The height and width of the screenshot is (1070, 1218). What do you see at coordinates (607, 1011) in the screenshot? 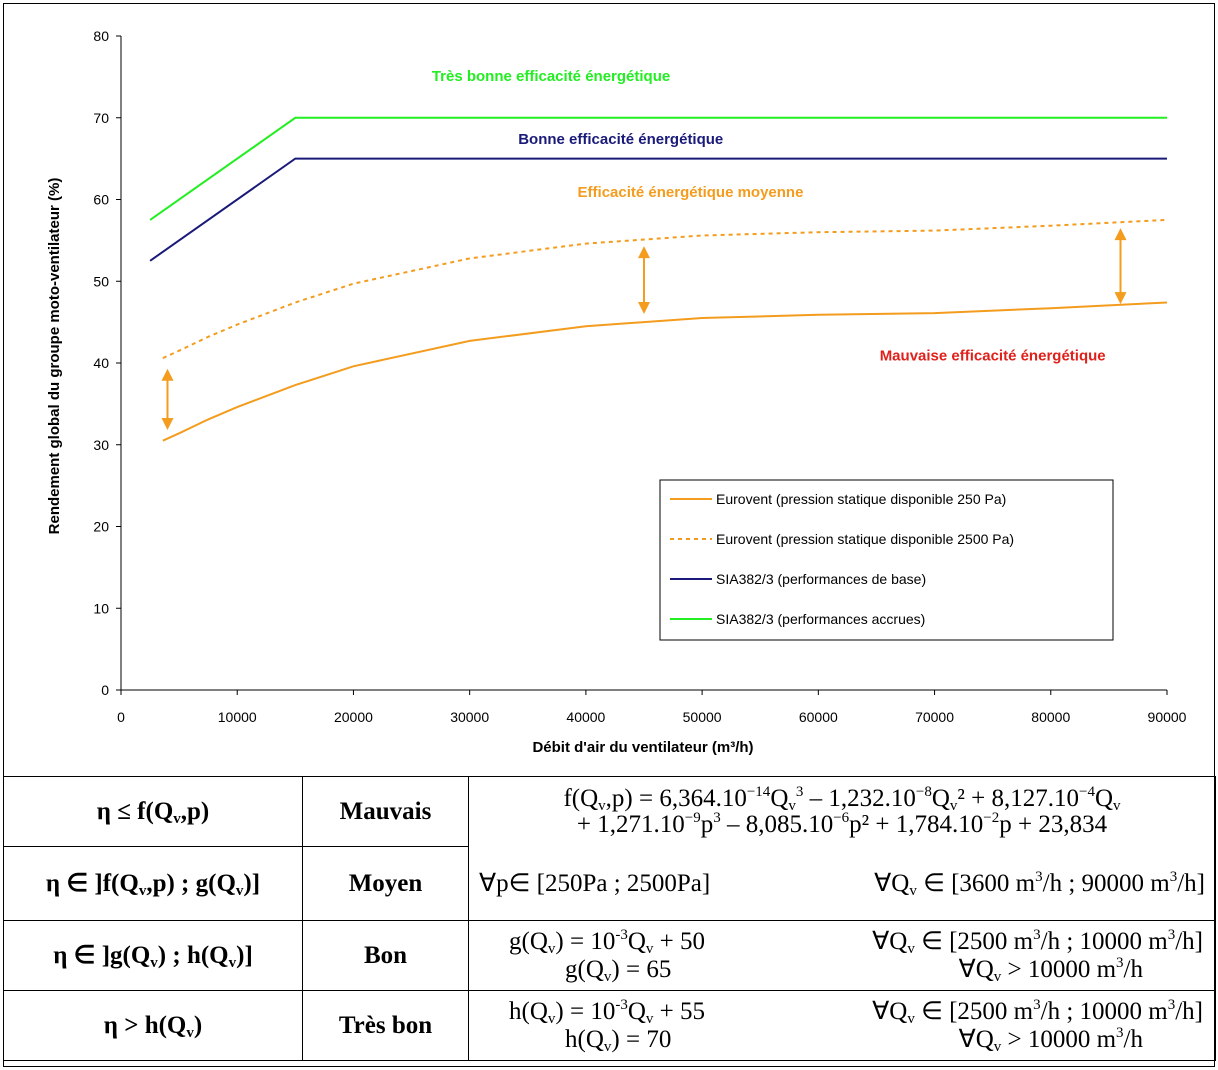
I see `h-line1: h(Qv) = 10-3Qv + 55` at bounding box center [607, 1011].